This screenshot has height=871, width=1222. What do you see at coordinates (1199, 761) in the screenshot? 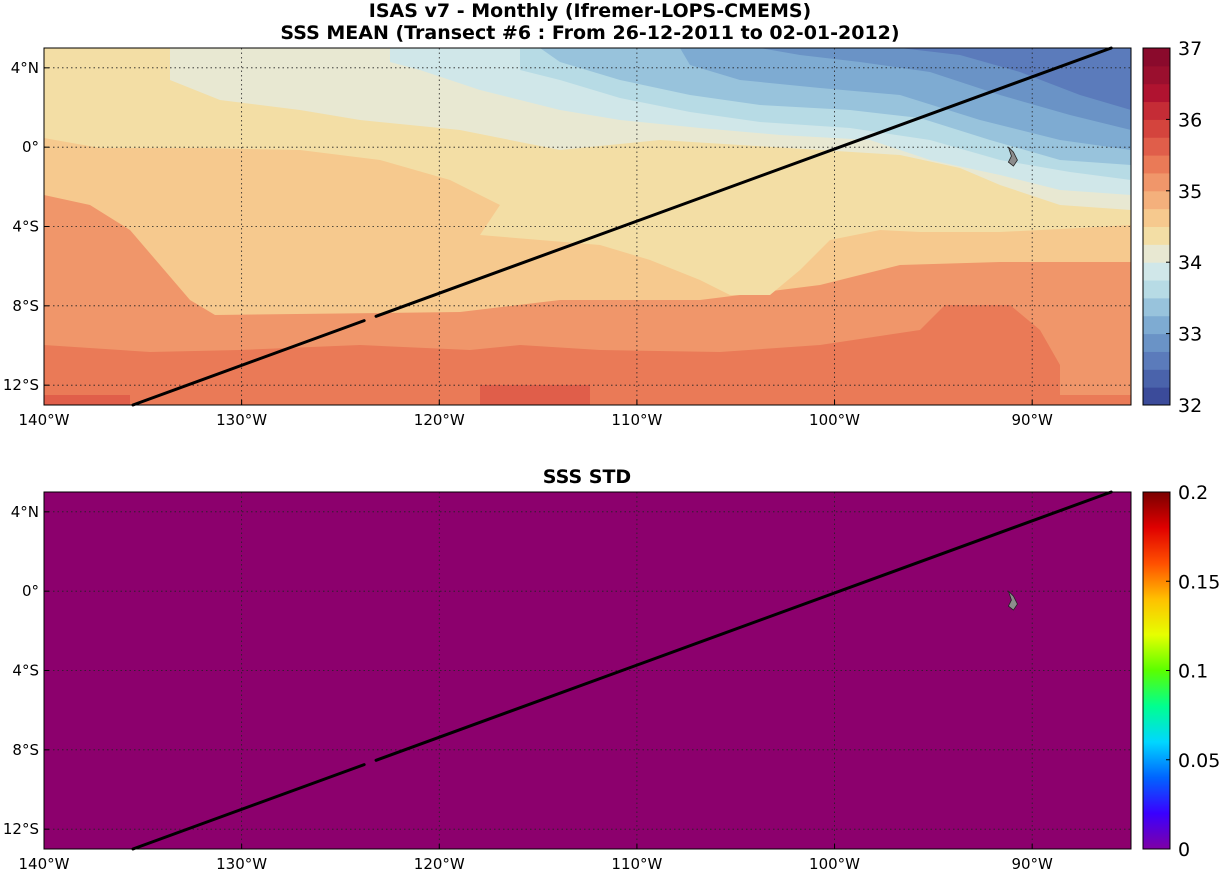
I see `colorbar-tick-label: 0.05` at bounding box center [1199, 761].